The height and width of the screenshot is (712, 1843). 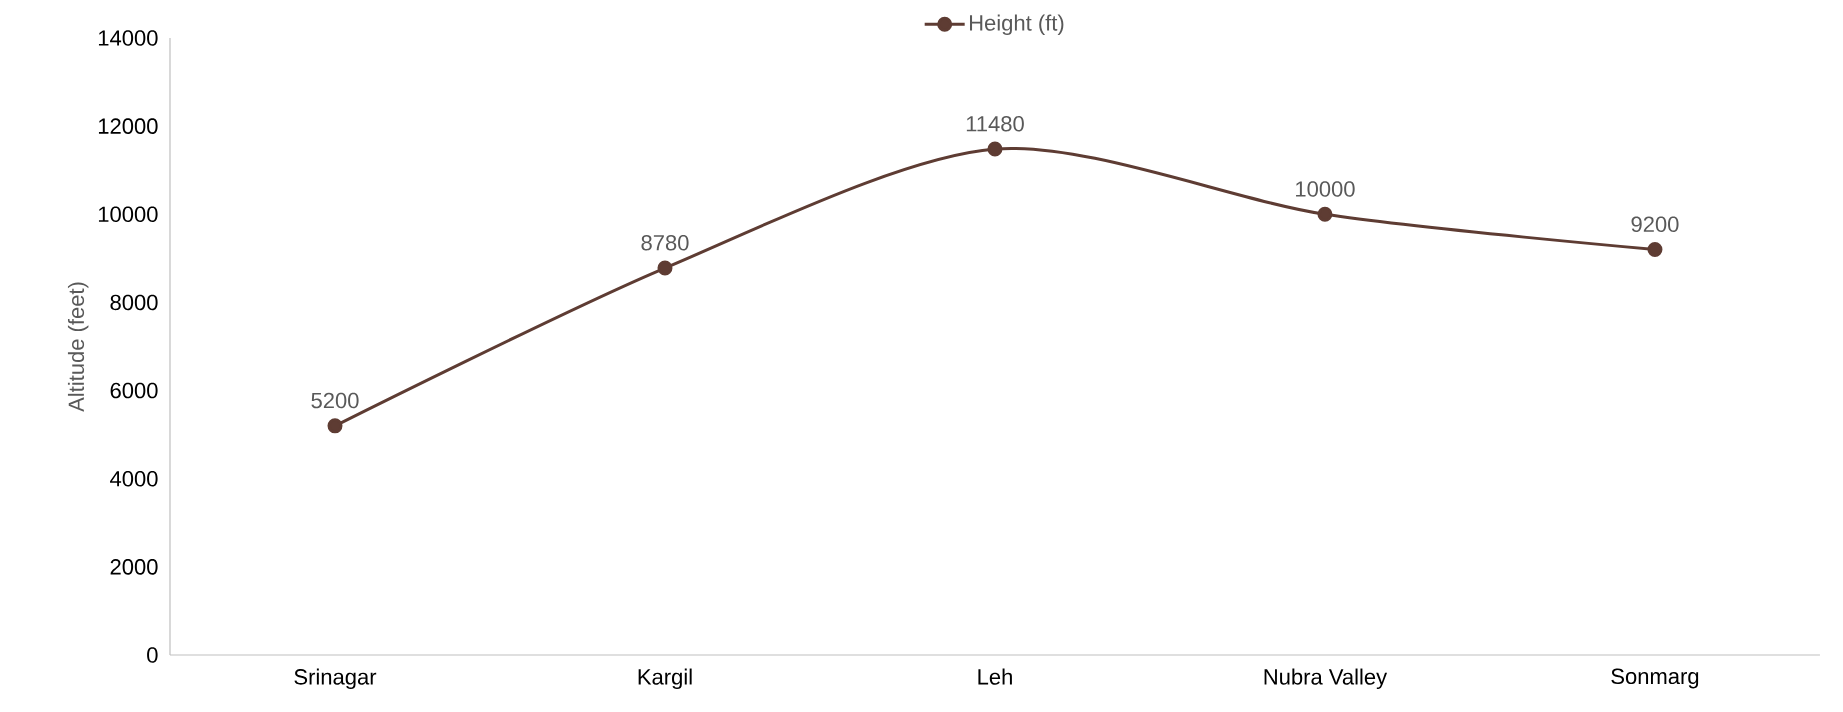 What do you see at coordinates (128, 214) in the screenshot?
I see `y-tick-label: 10000` at bounding box center [128, 214].